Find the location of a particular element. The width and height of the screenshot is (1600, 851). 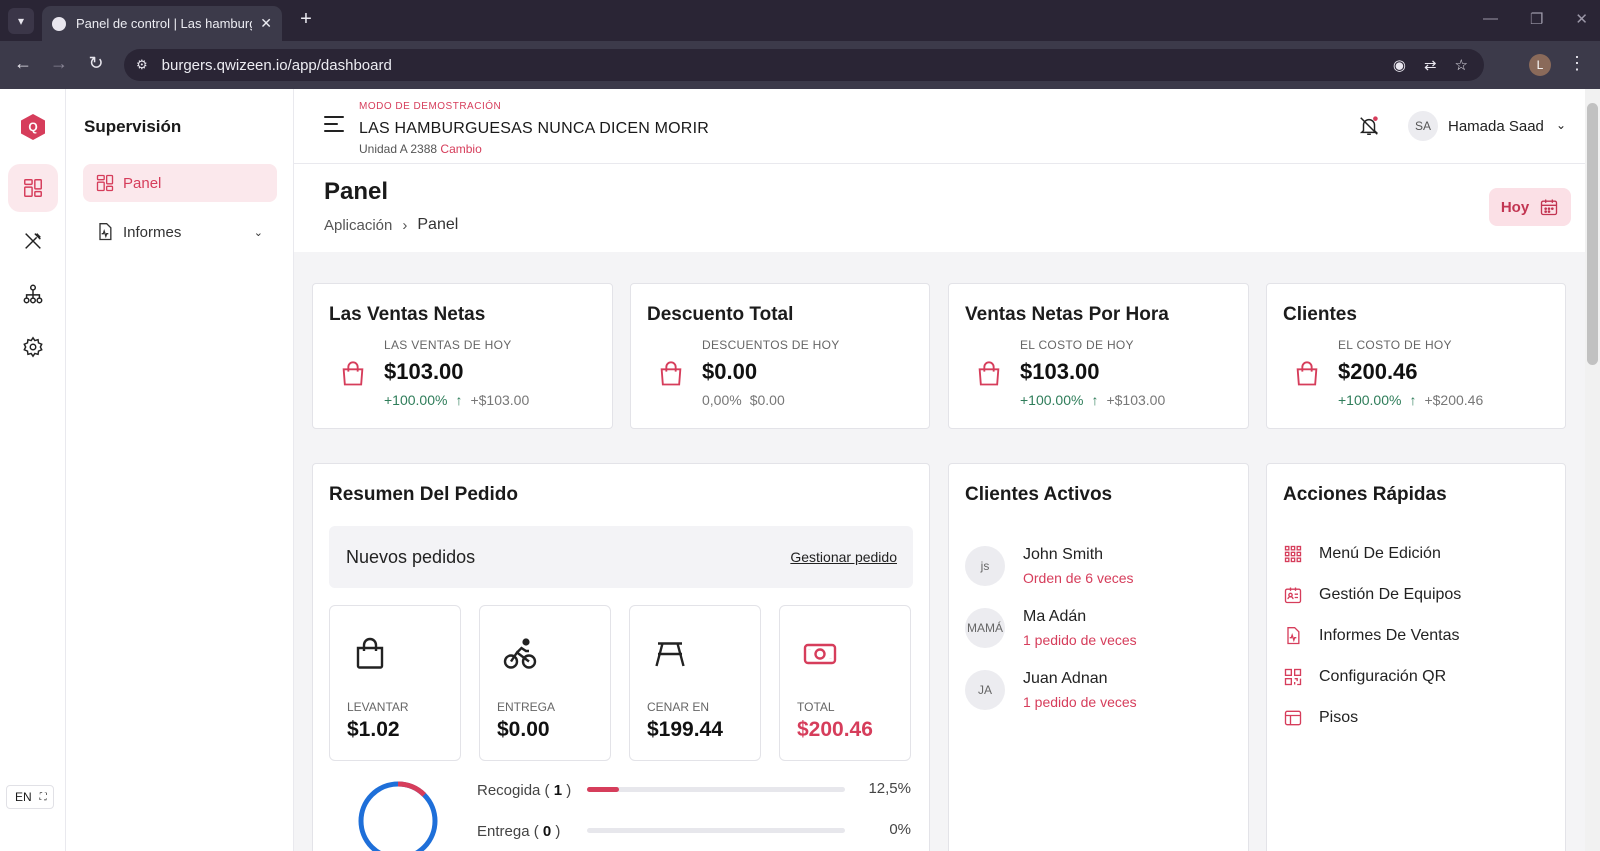

floor-icon is located at coordinates (1293, 718).